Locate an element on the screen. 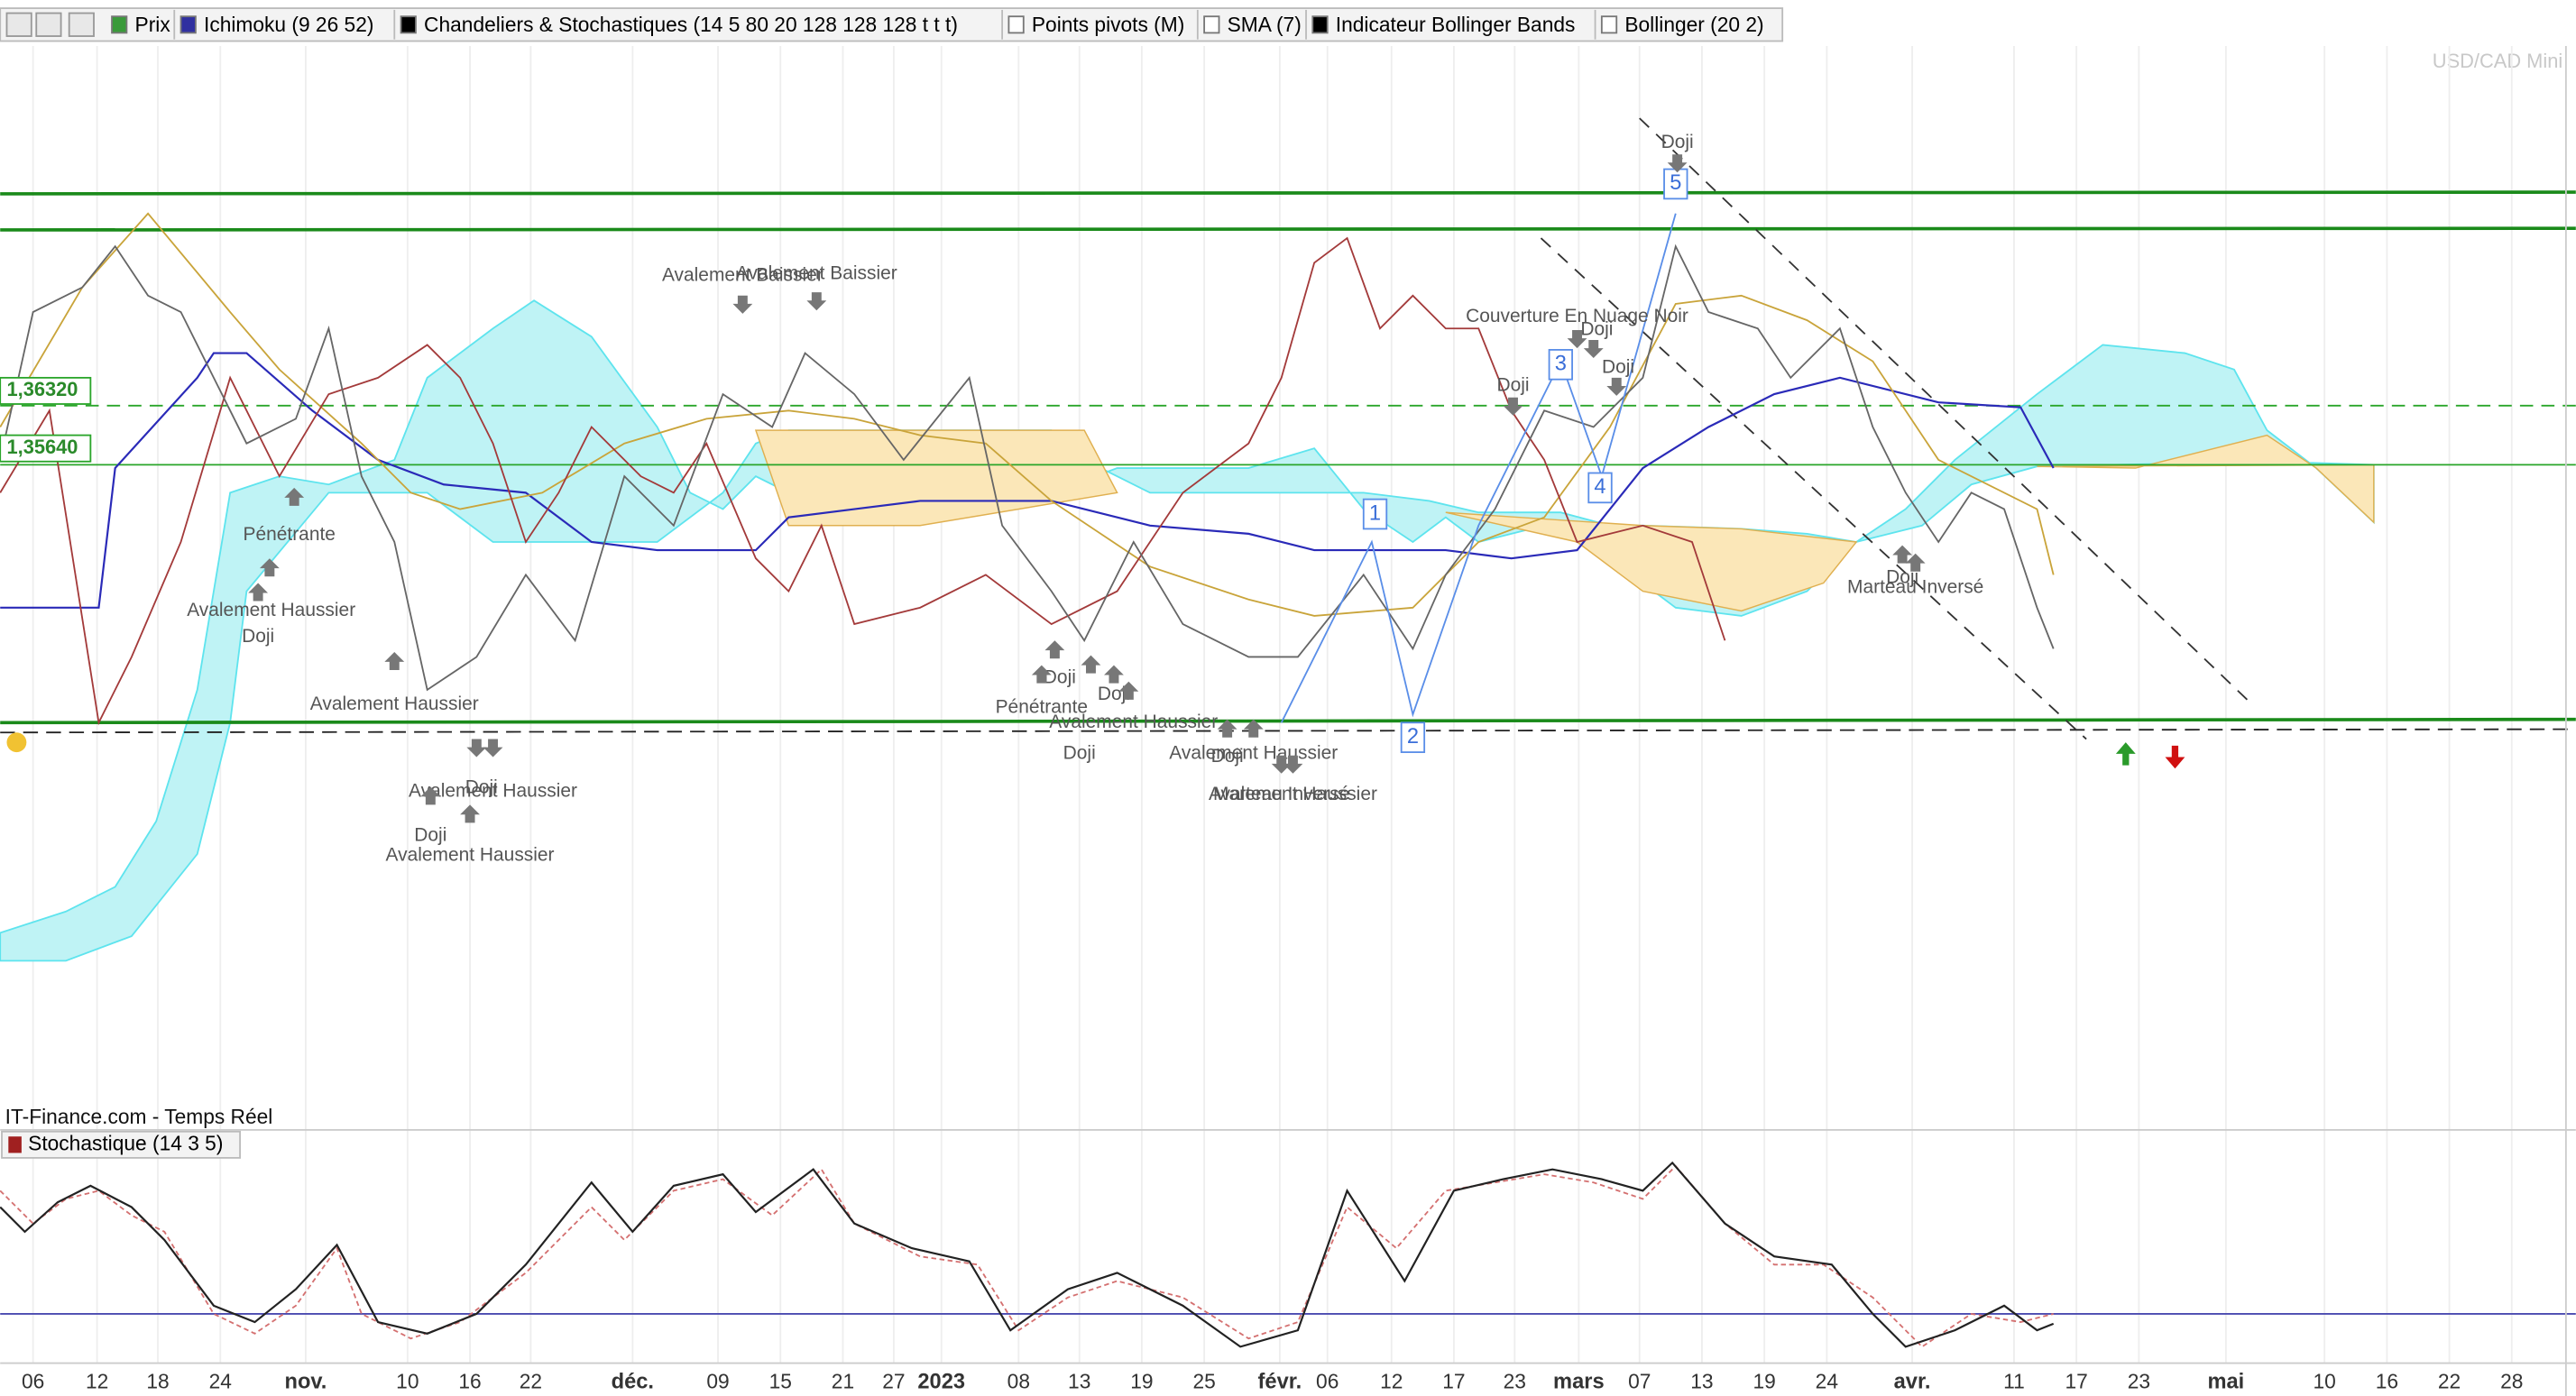  indicator-label: Stochastique (14 3 5) is located at coordinates (126, 1142).